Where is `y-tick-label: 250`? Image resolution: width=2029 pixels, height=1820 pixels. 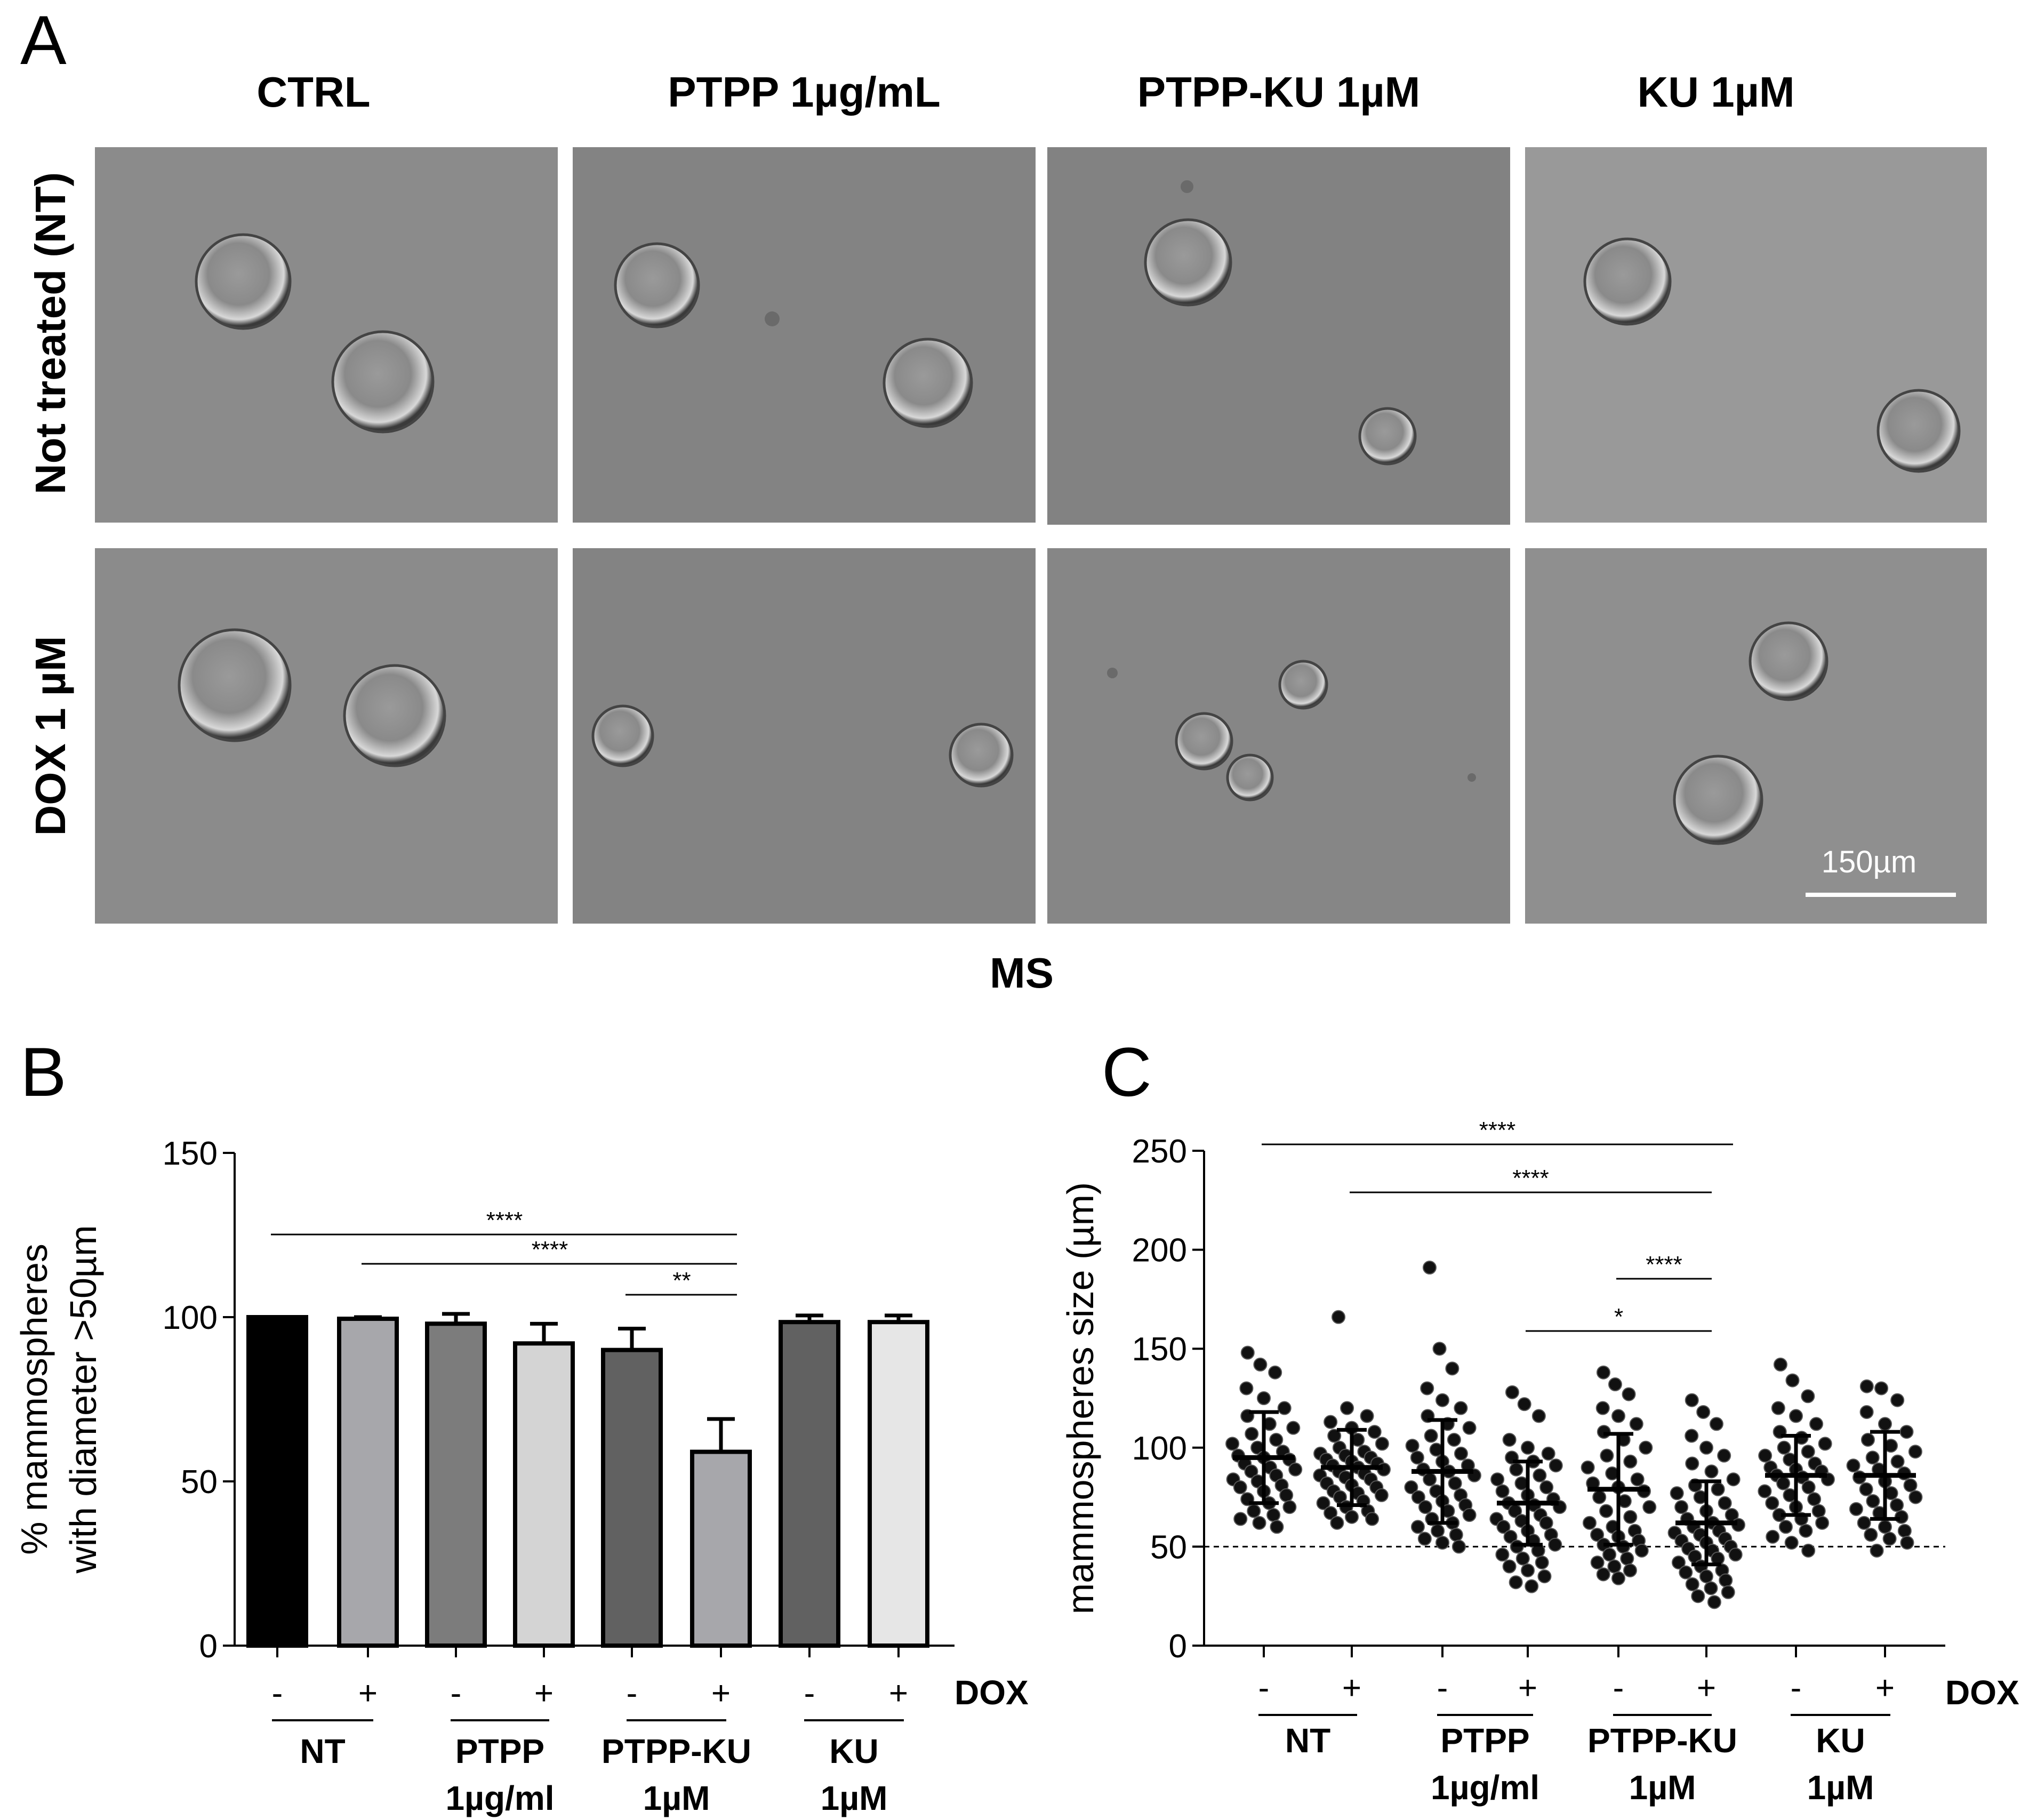
y-tick-label: 250 is located at coordinates (1159, 1151).